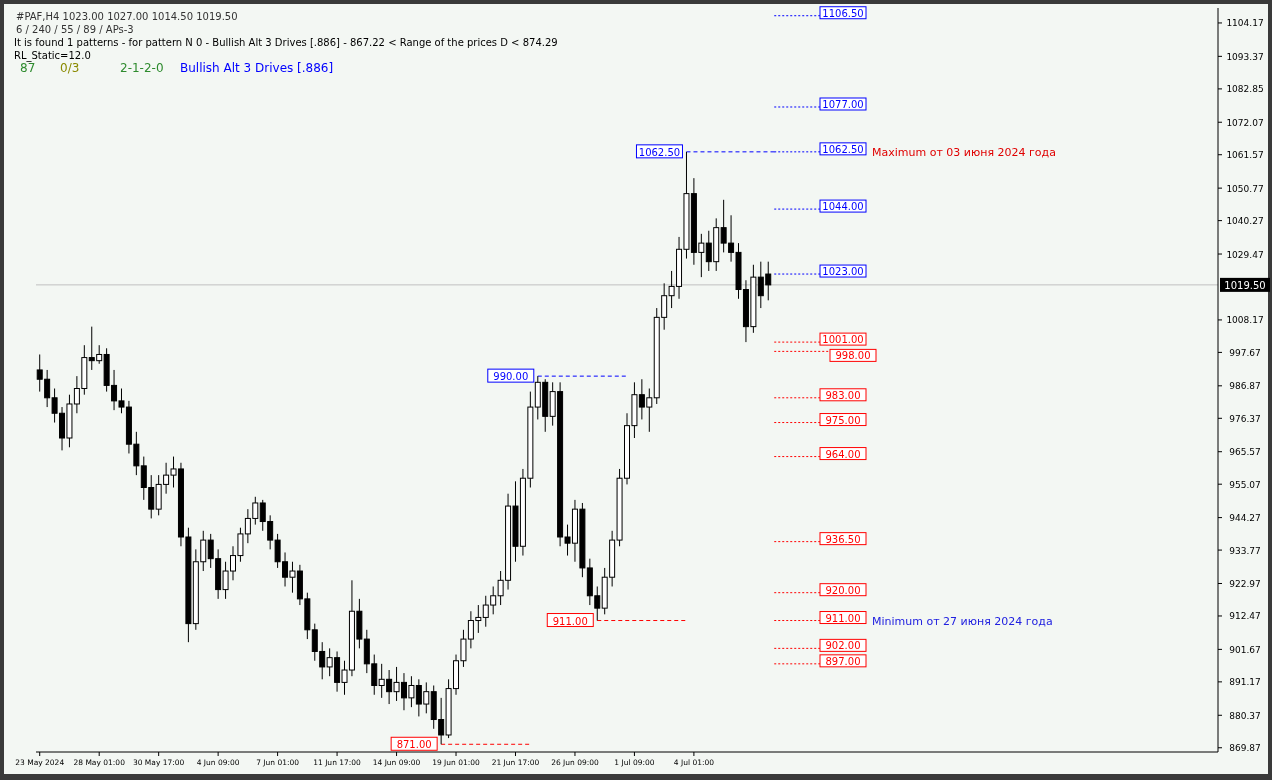  What do you see at coordinates (1245, 155) in the screenshot?
I see `y-tick-label: 1061.57` at bounding box center [1245, 155].